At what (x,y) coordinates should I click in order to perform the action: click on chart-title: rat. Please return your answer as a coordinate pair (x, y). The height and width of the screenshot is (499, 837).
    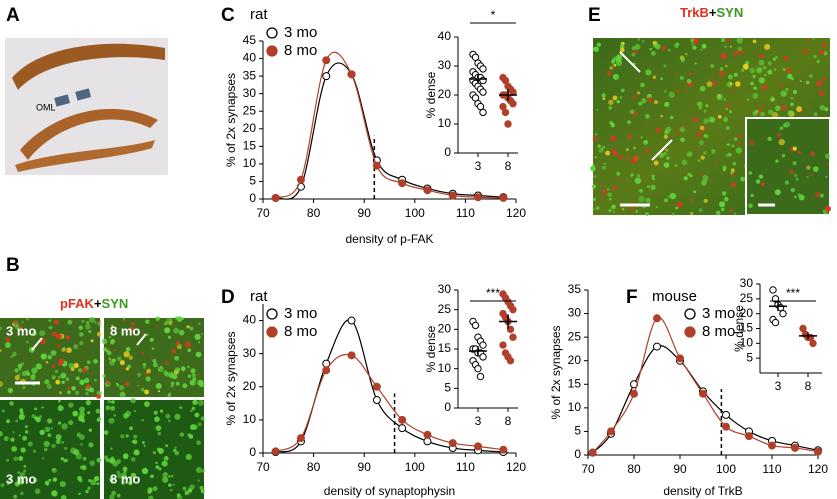
    Looking at the image, I should click on (259, 14).